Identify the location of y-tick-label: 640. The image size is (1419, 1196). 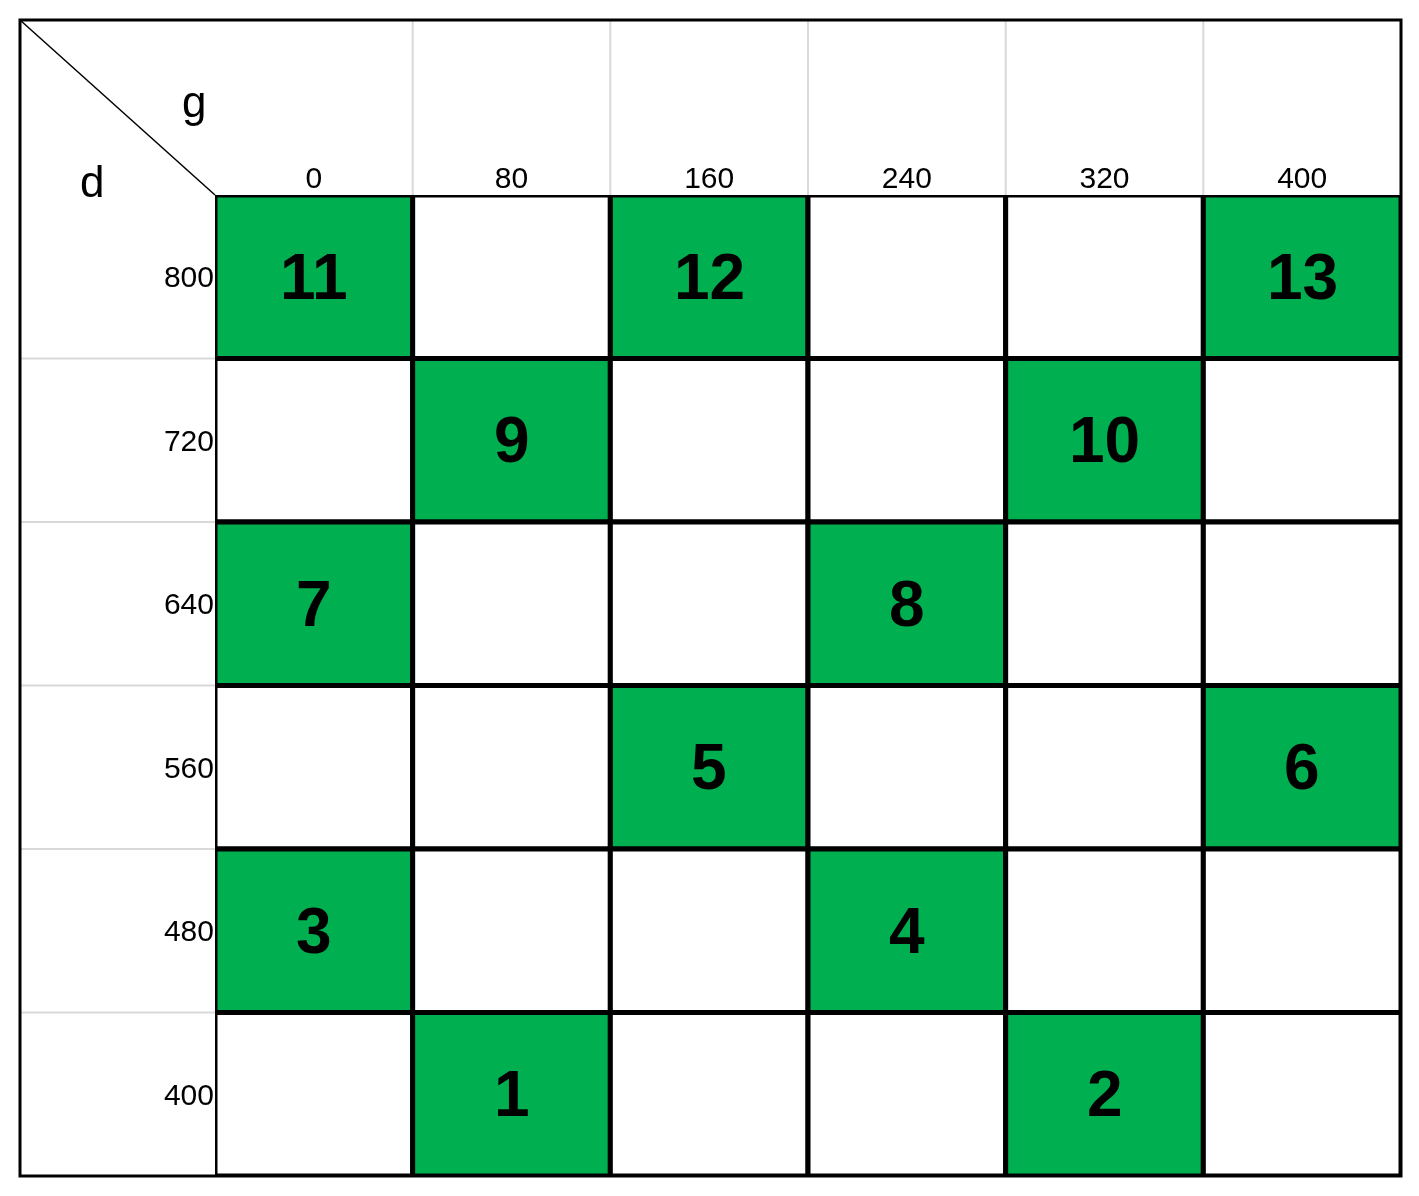
(188, 604).